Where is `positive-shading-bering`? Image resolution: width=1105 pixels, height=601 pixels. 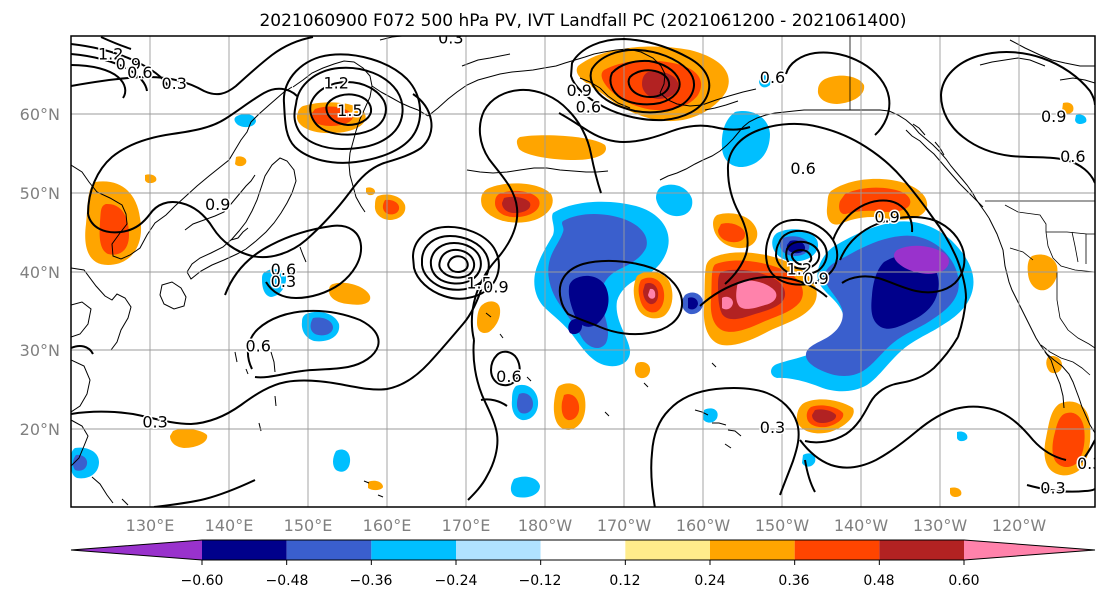
positive-shading-bering is located at coordinates (652, 84).